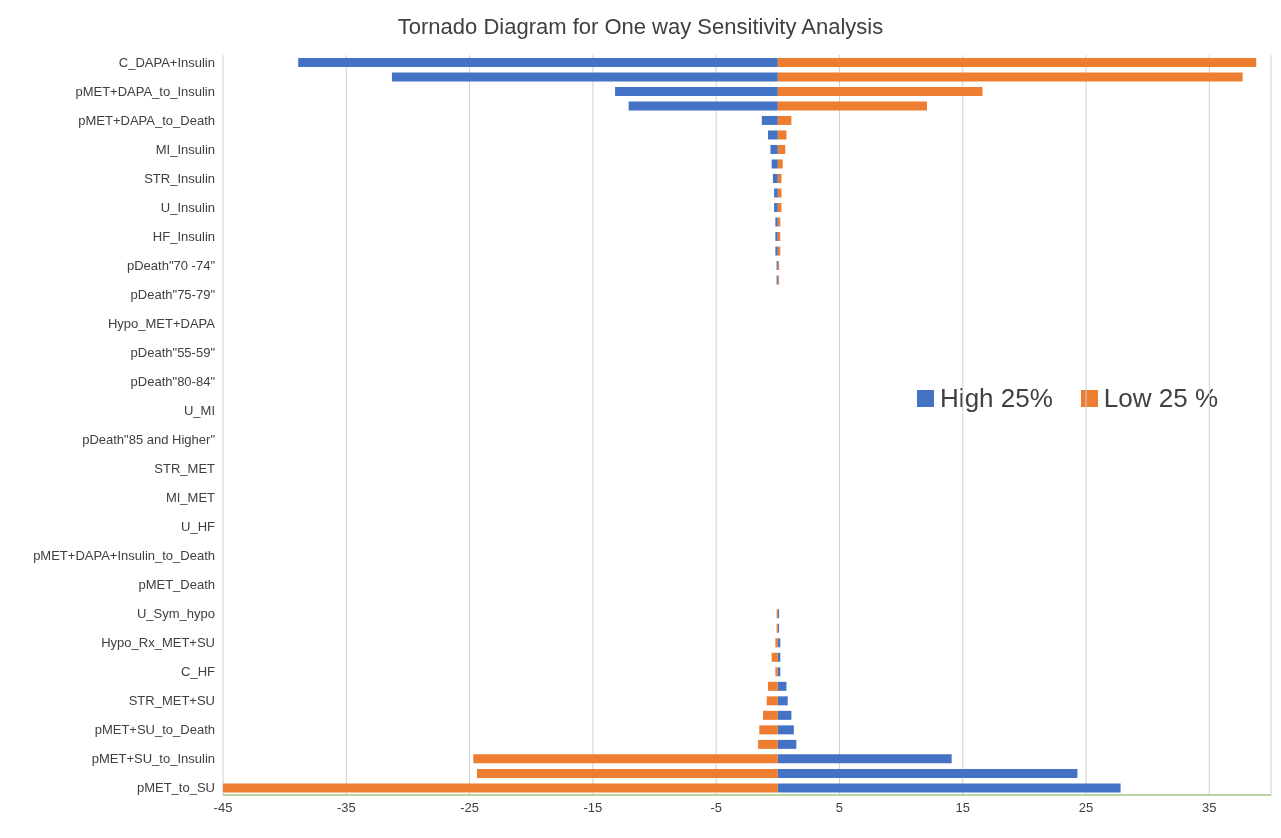 This screenshot has width=1281, height=838. I want to click on y-tick-label: pMET+SU_to_Death, so click(154, 730).